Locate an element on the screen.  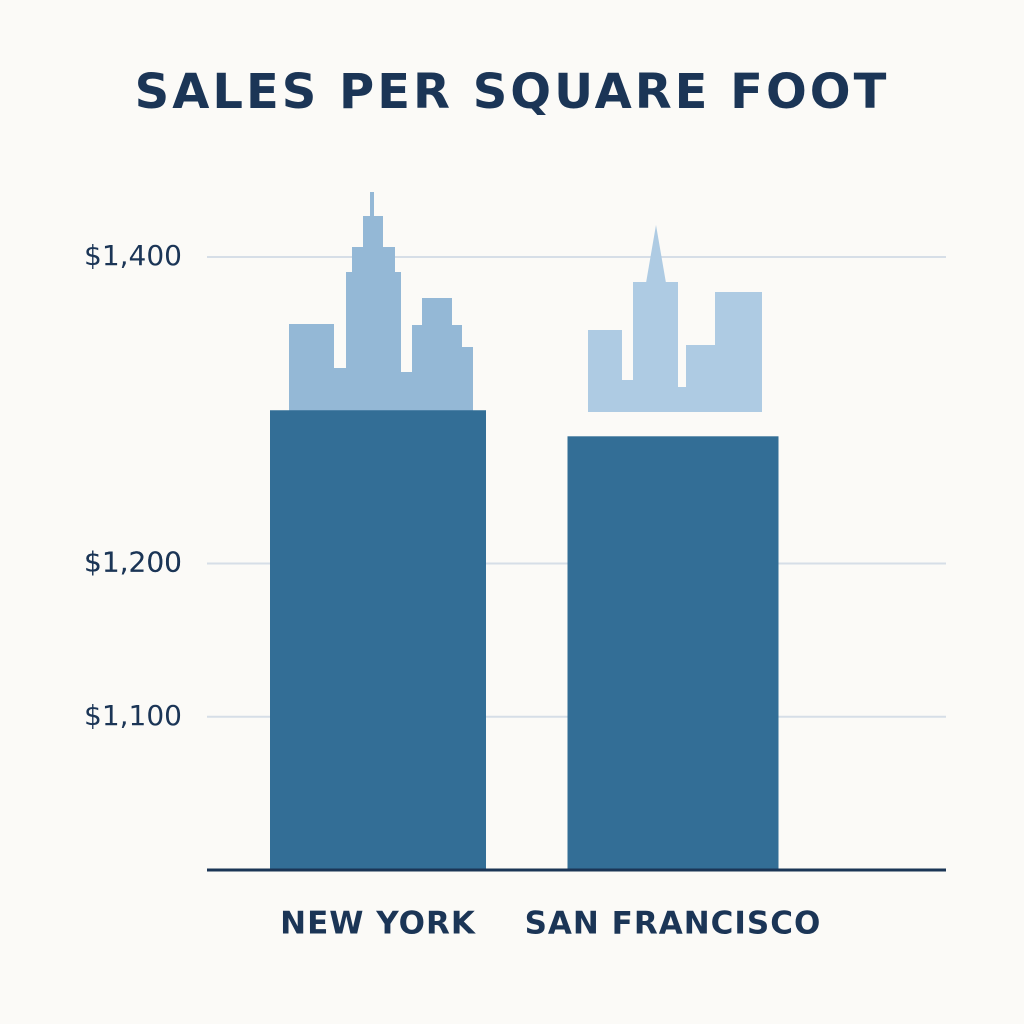
x-tick-label: SAN FRANCISCO is located at coordinates (673, 924).